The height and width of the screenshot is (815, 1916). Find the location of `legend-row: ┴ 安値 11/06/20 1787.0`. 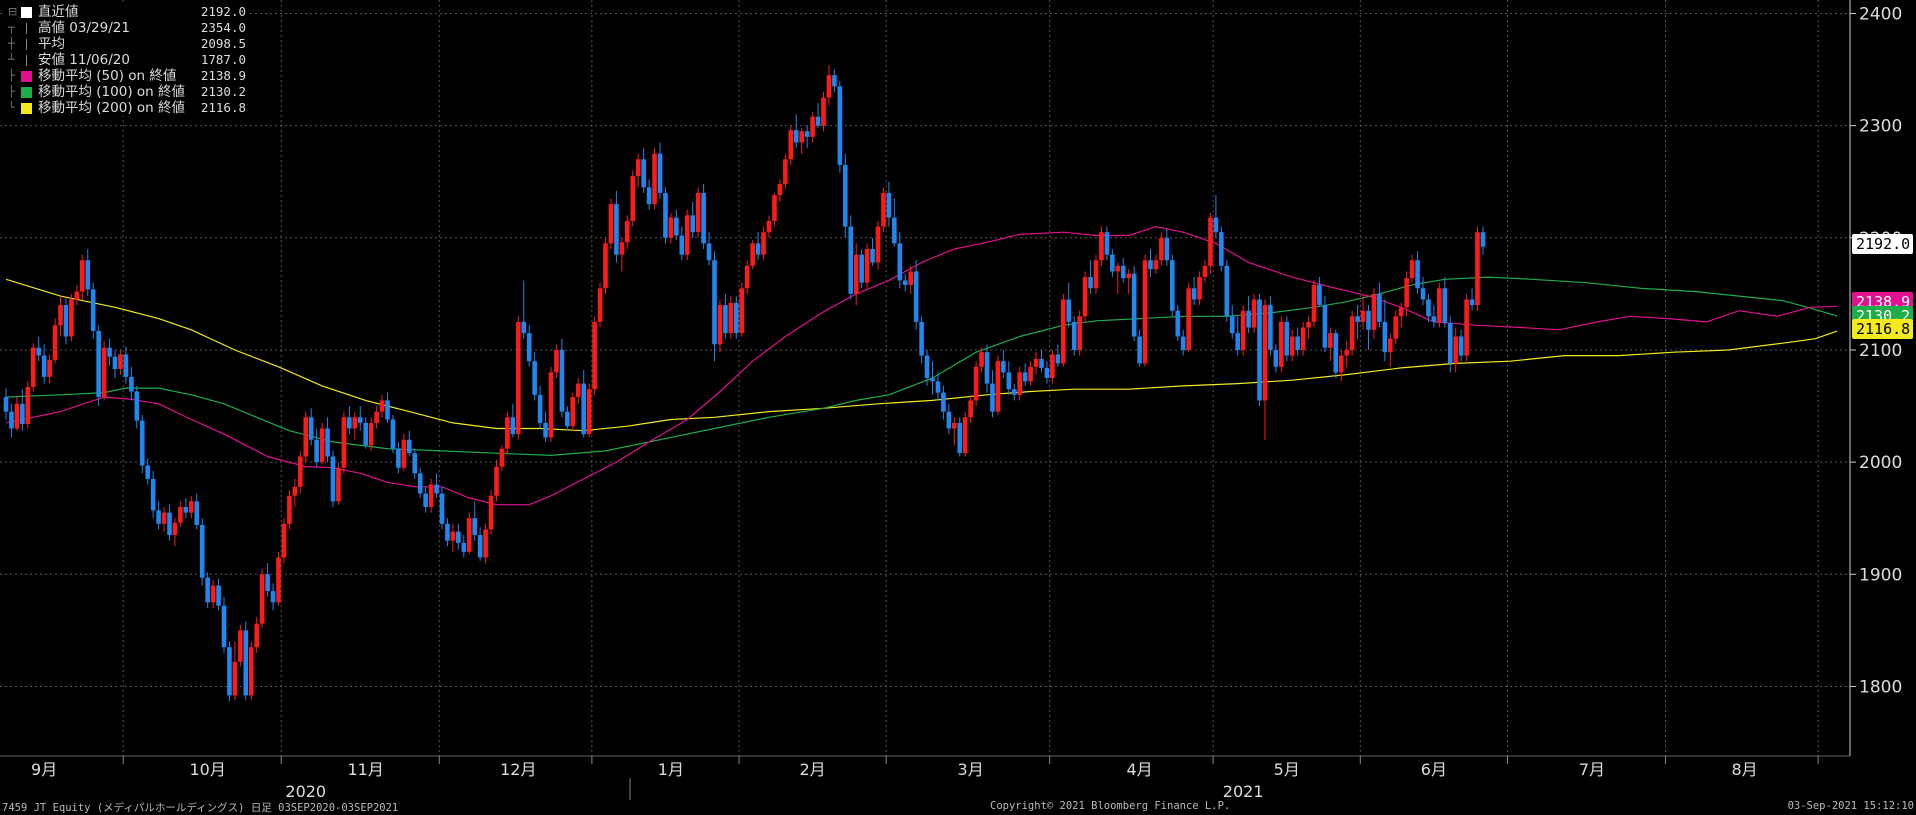

legend-row: ┴ 安値 11/06/20 1787.0 is located at coordinates (126, 60).